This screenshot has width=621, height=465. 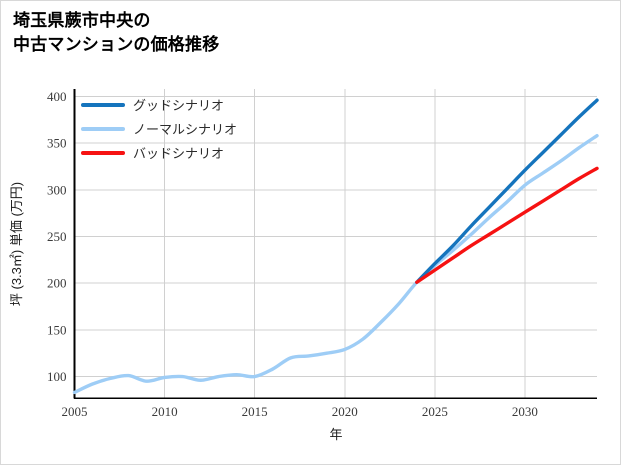 I want to click on x-axis-title: 年, so click(x=335, y=434).